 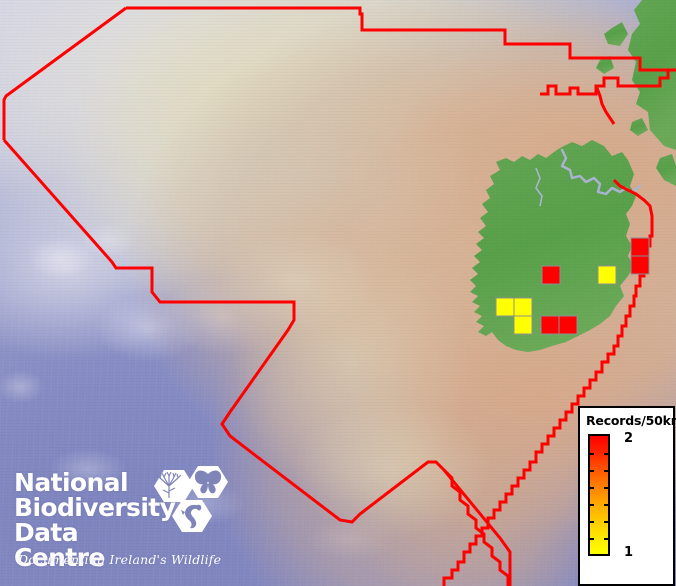 I want to click on logo-line-3: Data Centre, so click(x=59, y=545).